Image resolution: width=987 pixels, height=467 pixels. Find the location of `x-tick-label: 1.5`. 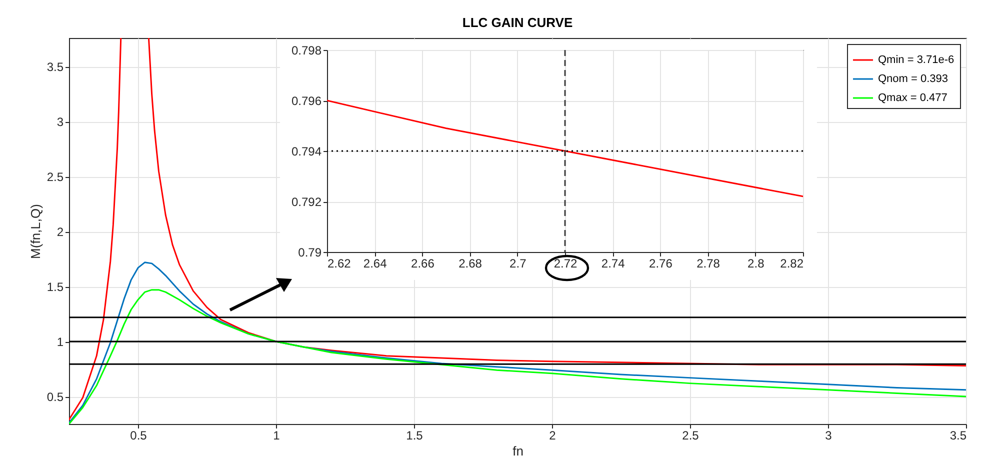

x-tick-label: 1.5 is located at coordinates (415, 435).